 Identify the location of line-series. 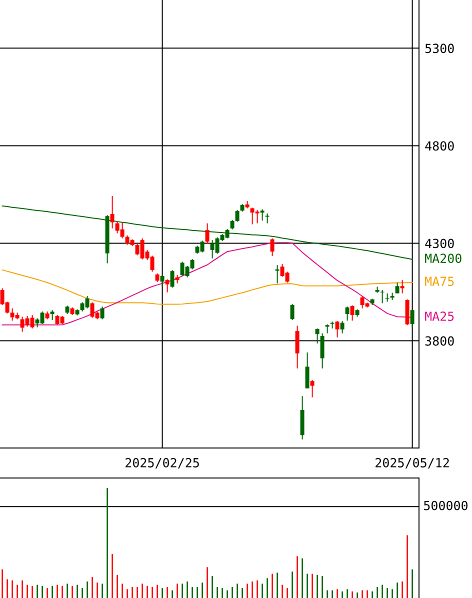
(207, 232).